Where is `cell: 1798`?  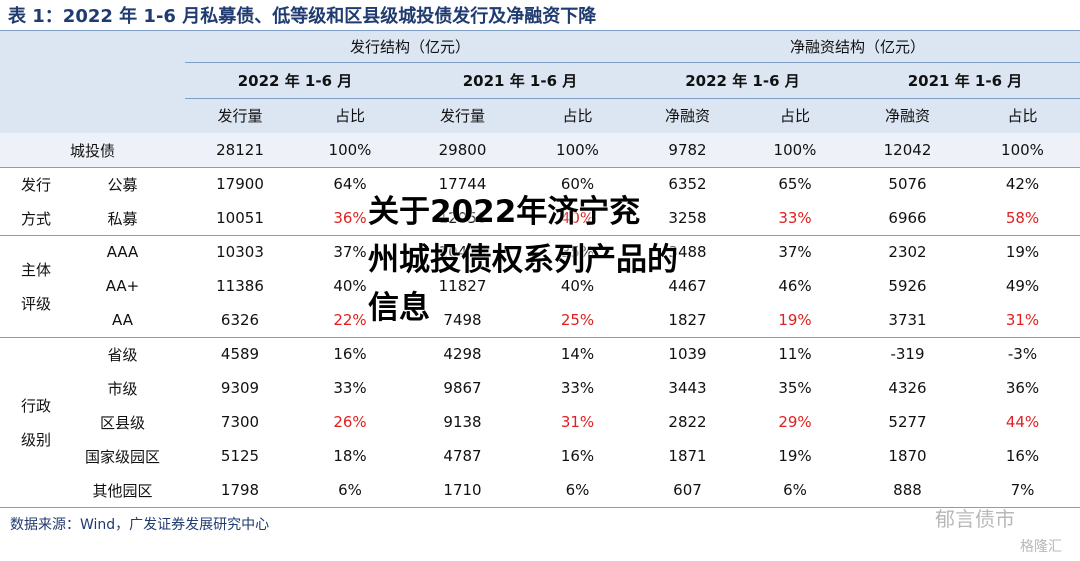 cell: 1798 is located at coordinates (240, 490).